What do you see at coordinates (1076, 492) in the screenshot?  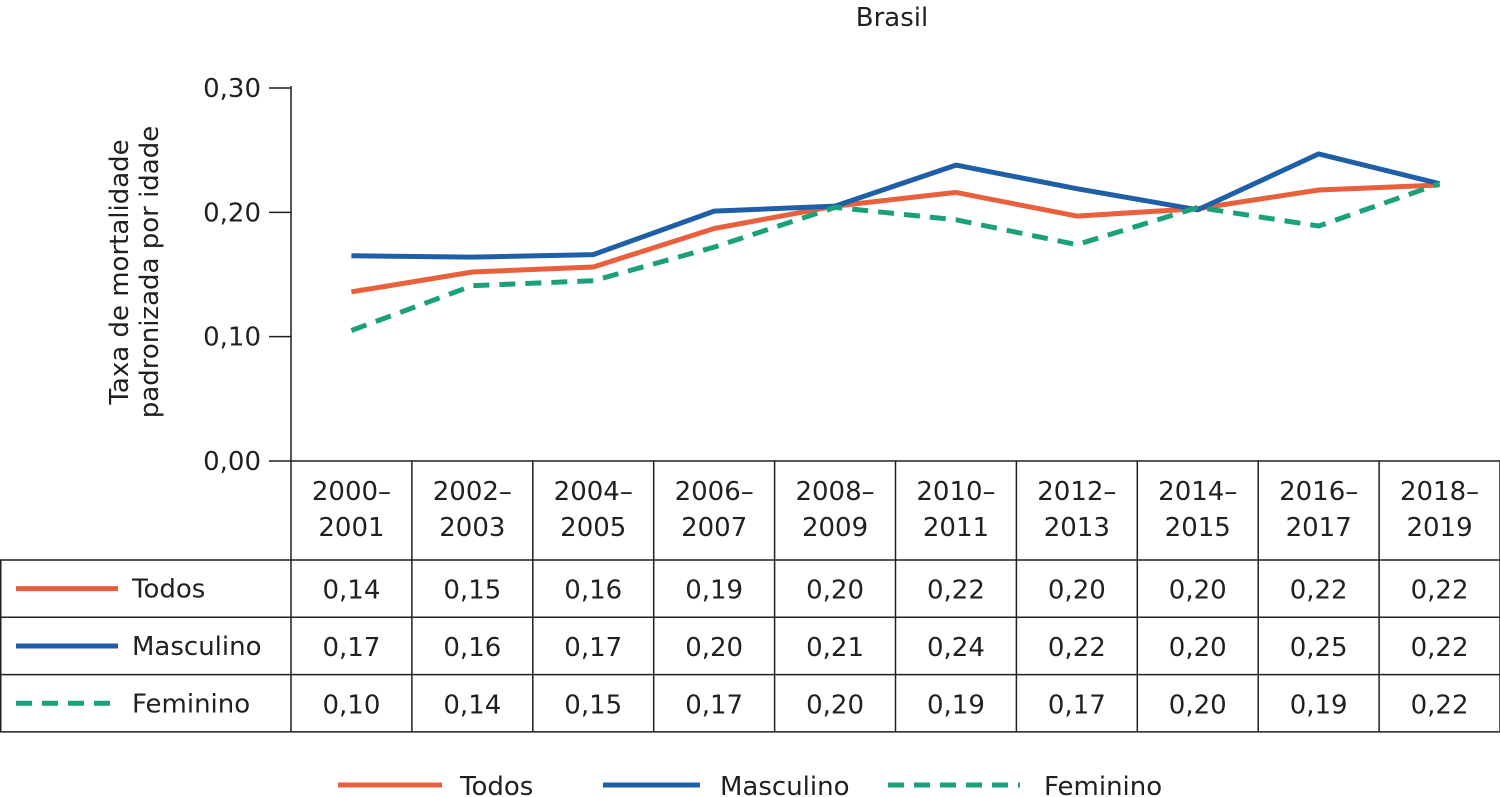 I see `x-tick-label: 2012–` at bounding box center [1076, 492].